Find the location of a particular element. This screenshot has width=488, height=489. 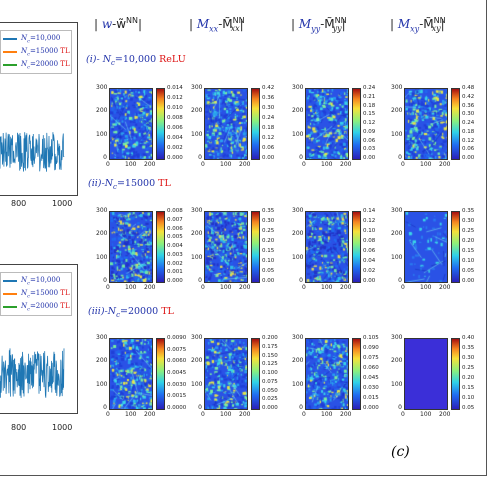

legend-tag: TL is located at coordinates (65, 306).